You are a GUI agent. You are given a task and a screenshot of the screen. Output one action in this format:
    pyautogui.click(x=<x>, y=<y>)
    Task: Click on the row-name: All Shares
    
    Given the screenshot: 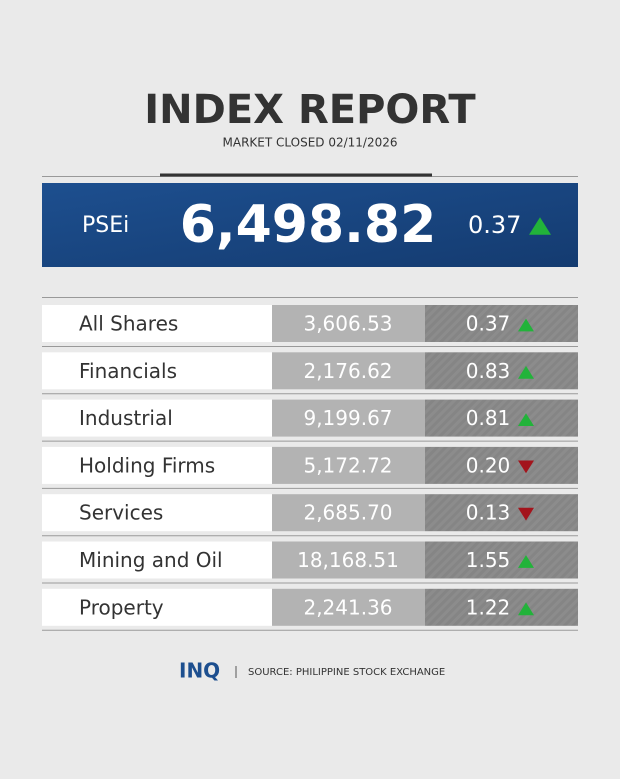 What is the action you would take?
    pyautogui.click(x=128, y=324)
    